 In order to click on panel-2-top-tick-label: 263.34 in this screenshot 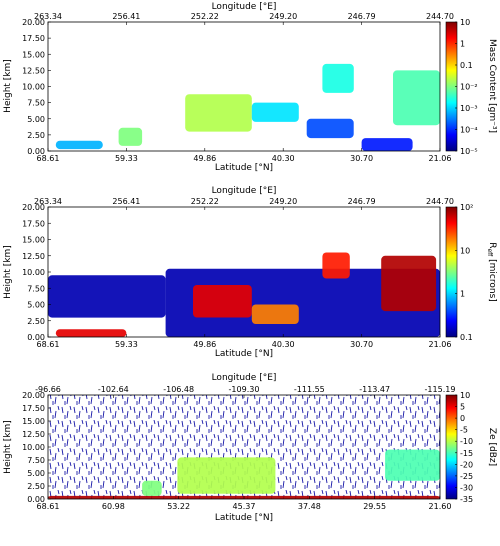, I will do `click(48, 201)`.